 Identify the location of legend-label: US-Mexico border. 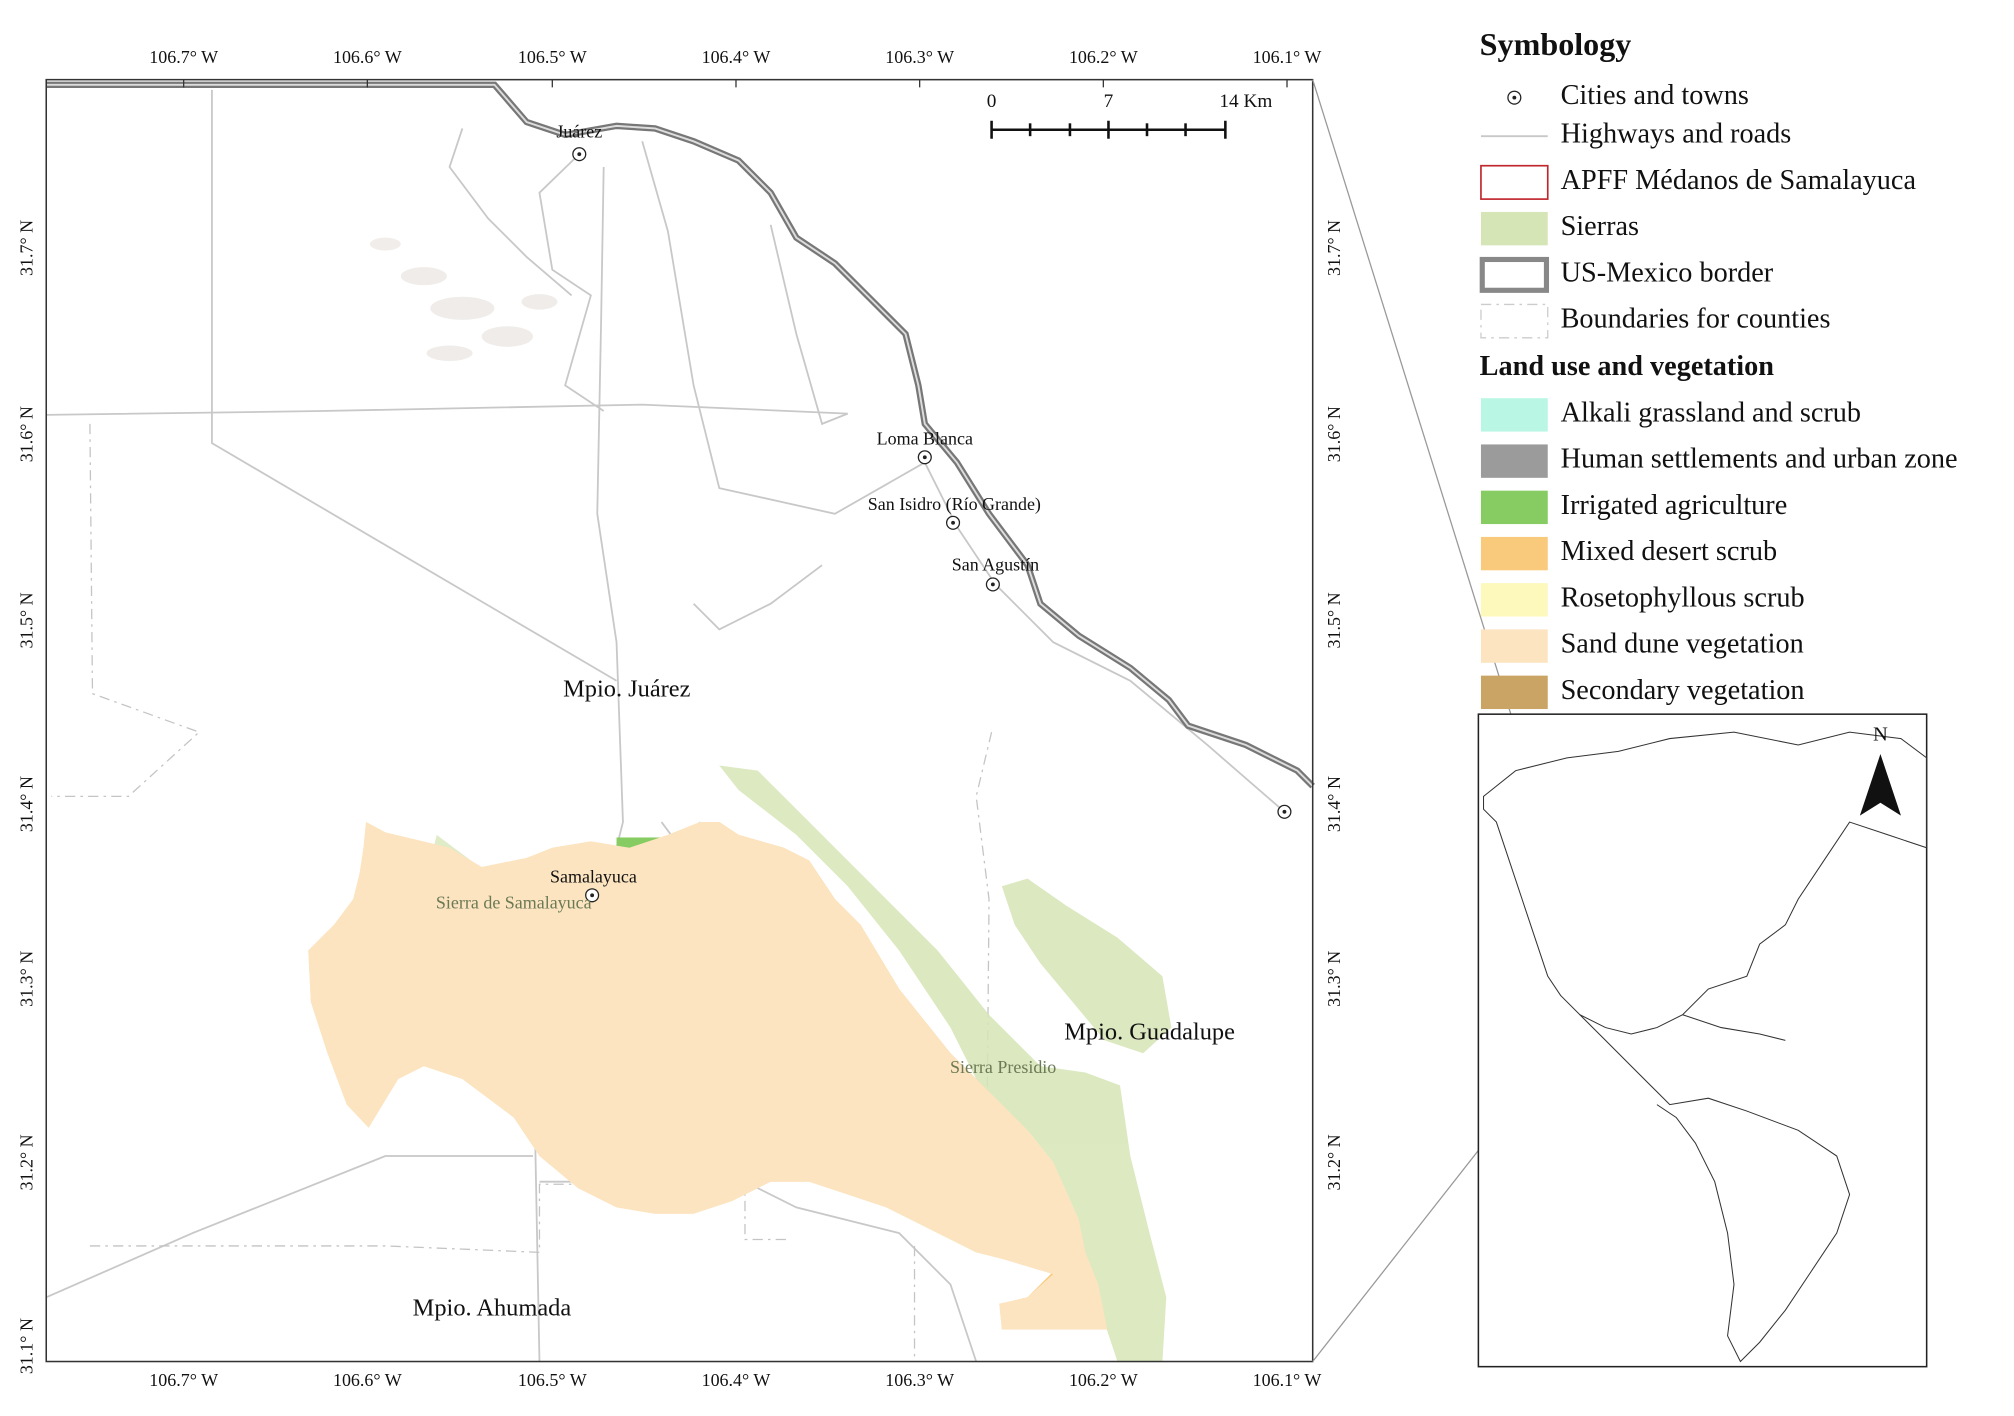
(1667, 272).